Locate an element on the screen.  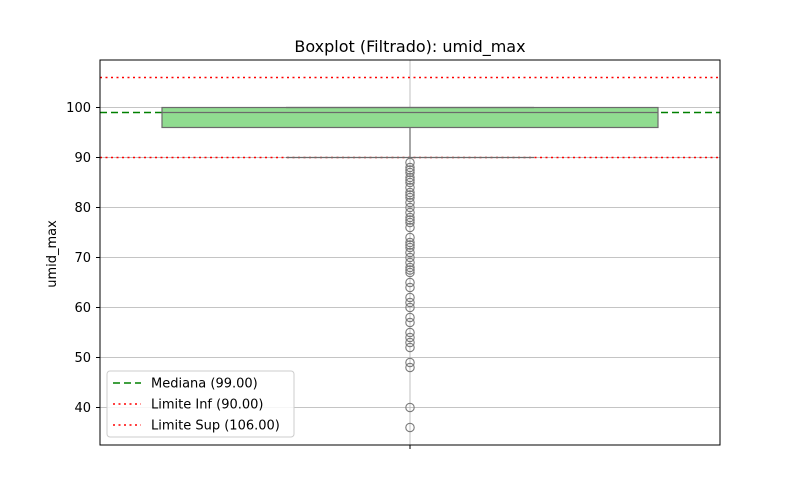
y-tick-label: 50 is located at coordinates (82, 358).